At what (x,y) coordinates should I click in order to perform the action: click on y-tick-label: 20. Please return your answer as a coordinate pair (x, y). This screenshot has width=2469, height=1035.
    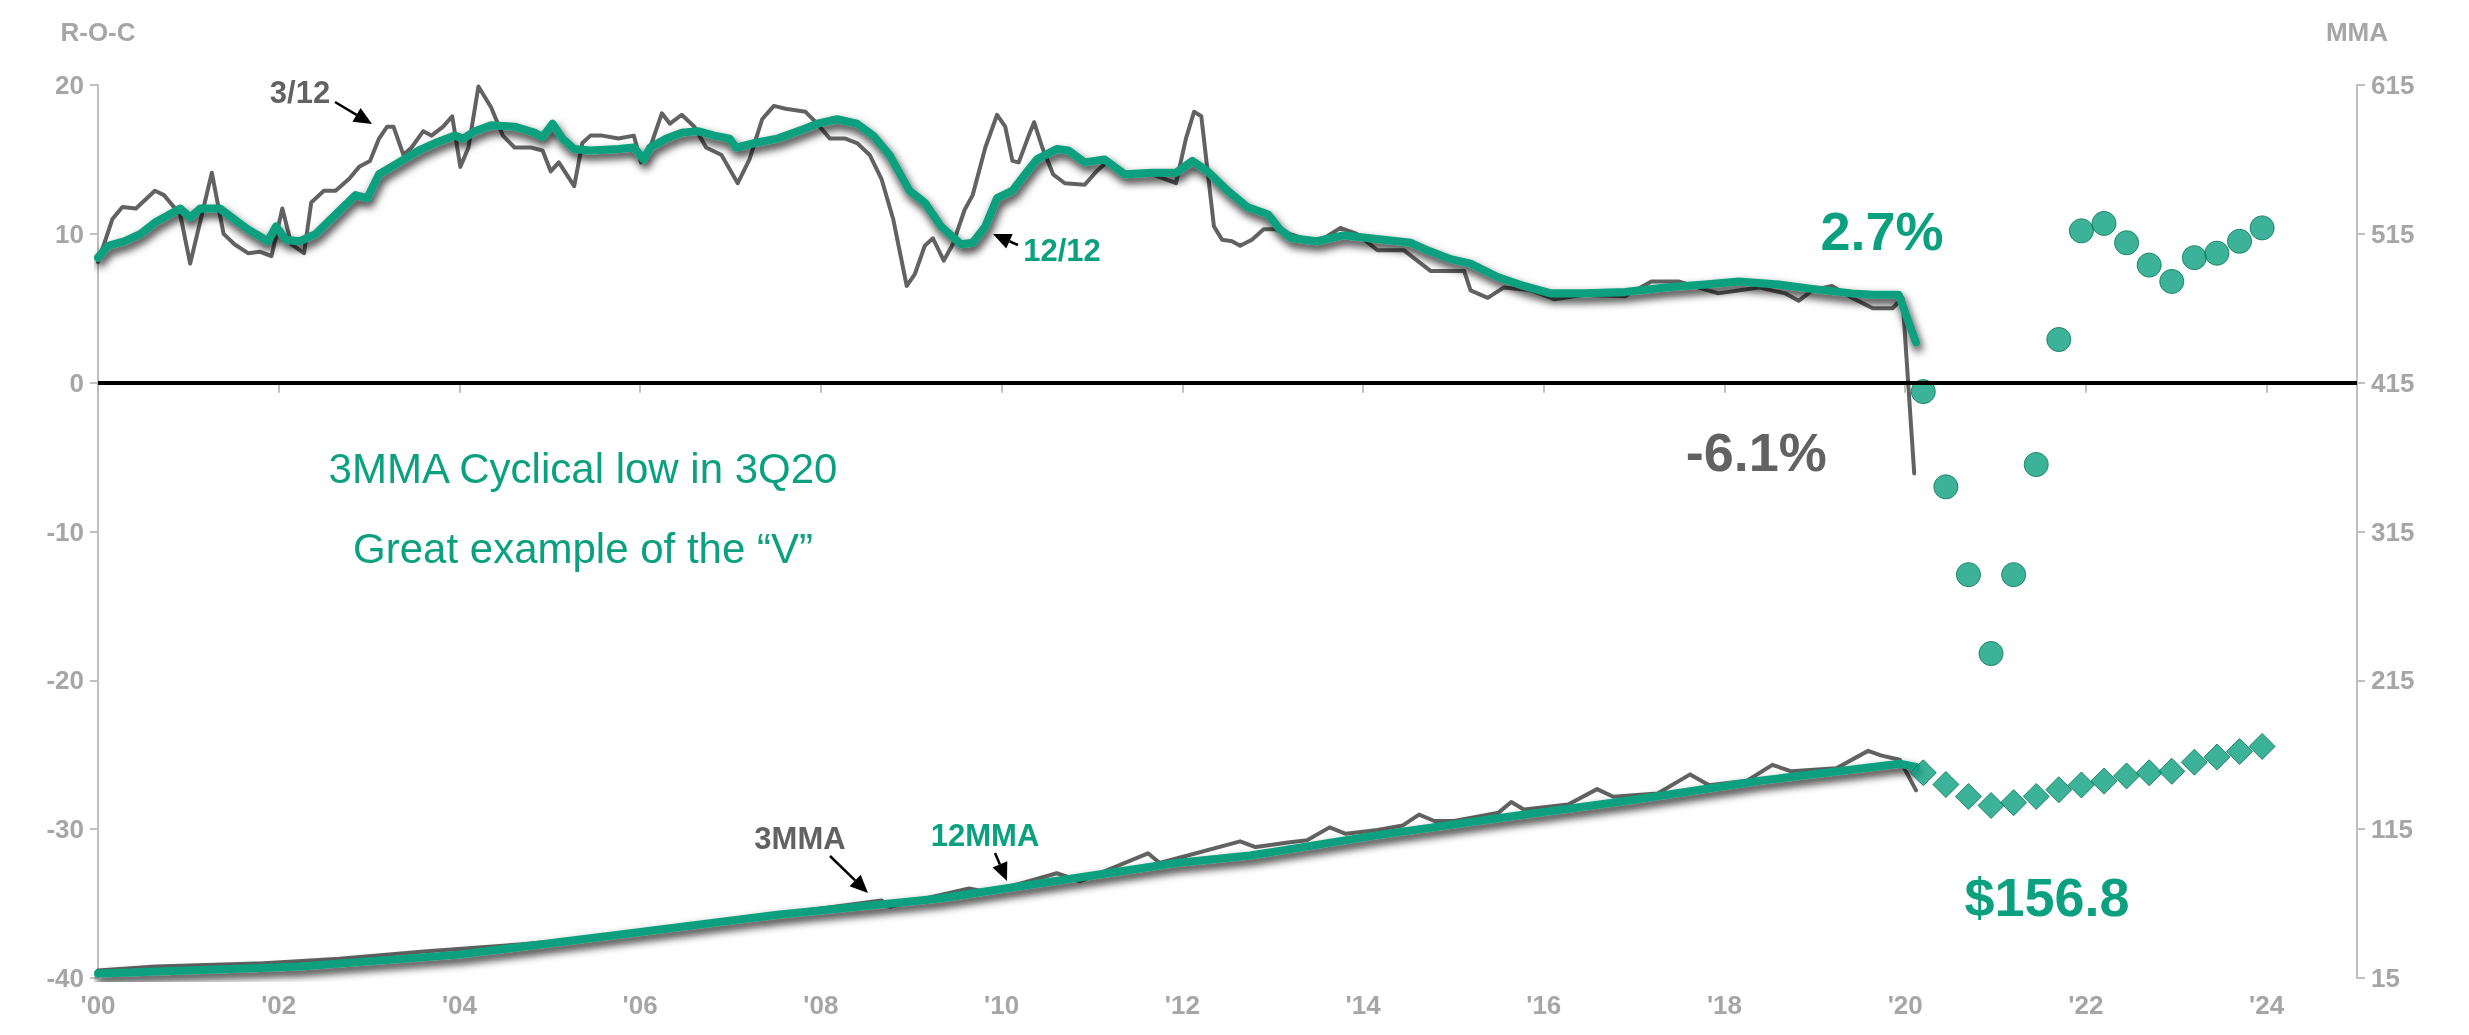
    Looking at the image, I should click on (69, 85).